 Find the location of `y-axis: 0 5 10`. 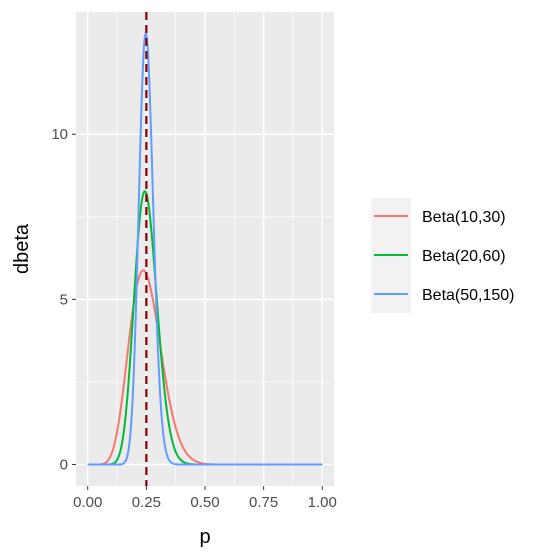

y-axis: 0 5 10 is located at coordinates (63, 300).